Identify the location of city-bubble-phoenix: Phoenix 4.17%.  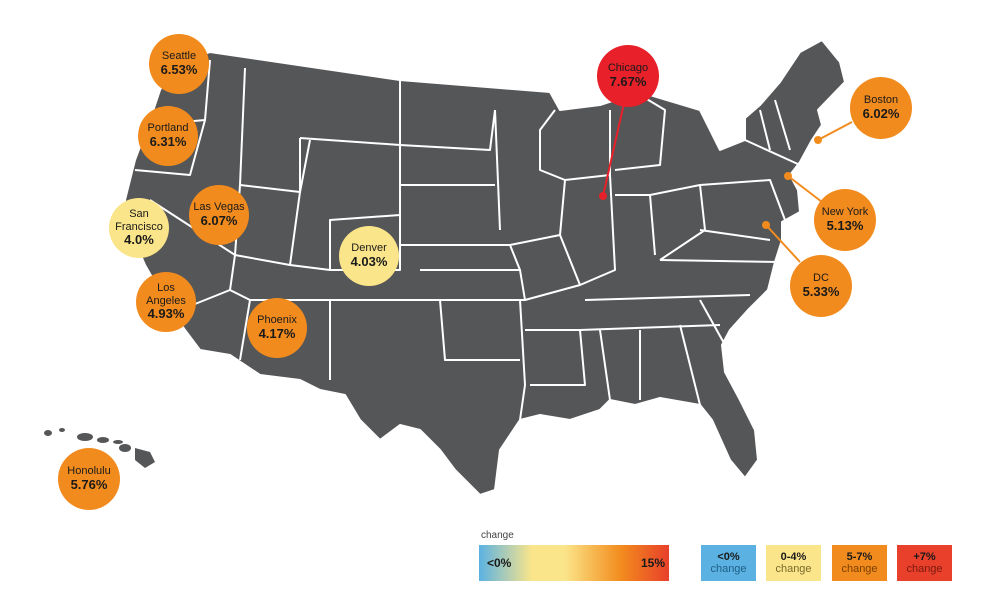
(277, 328).